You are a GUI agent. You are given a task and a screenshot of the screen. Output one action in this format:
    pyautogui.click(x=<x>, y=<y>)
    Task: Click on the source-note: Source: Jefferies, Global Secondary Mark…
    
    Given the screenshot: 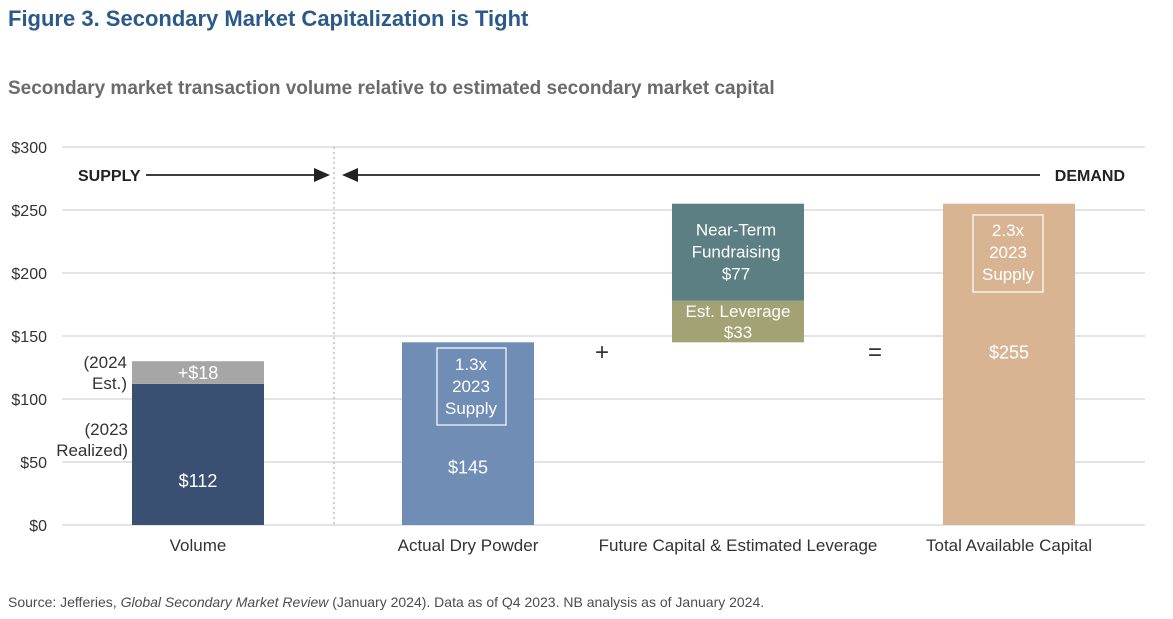 What is the action you would take?
    pyautogui.click(x=386, y=602)
    